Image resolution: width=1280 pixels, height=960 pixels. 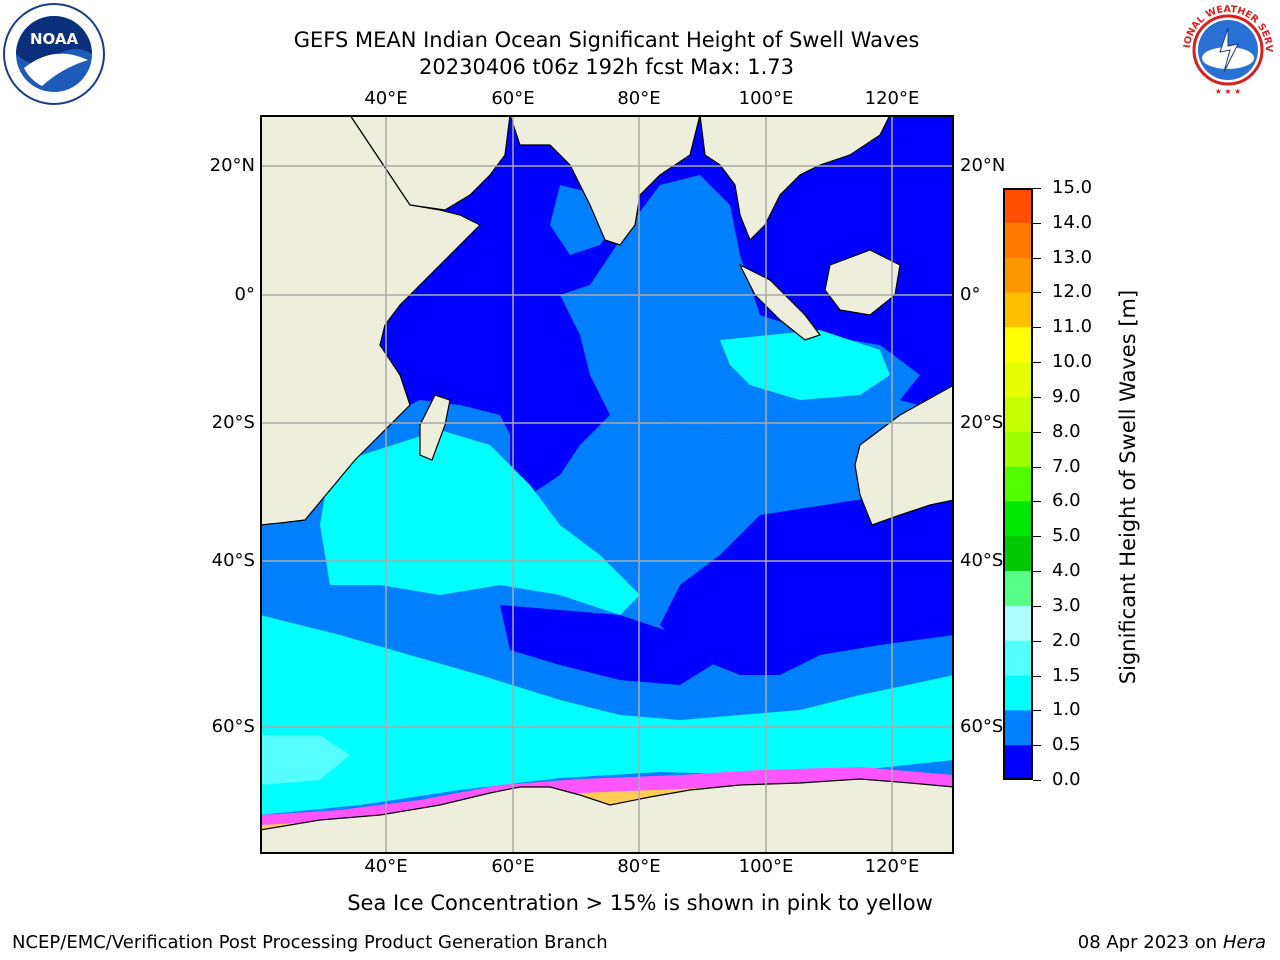 I want to click on credit-date: 08 Apr 2023 on Hera, so click(x=1172, y=942).